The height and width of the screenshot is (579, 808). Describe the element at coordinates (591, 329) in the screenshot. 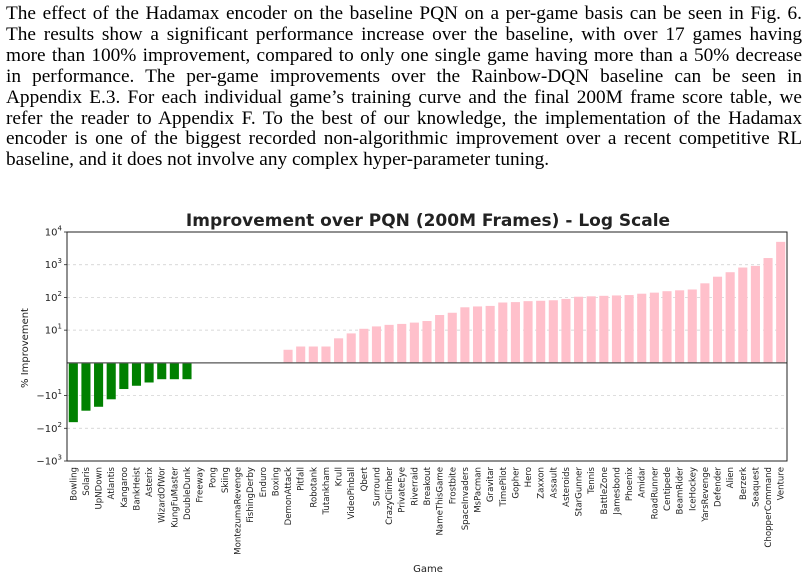

I see `bar-tennis` at that location.